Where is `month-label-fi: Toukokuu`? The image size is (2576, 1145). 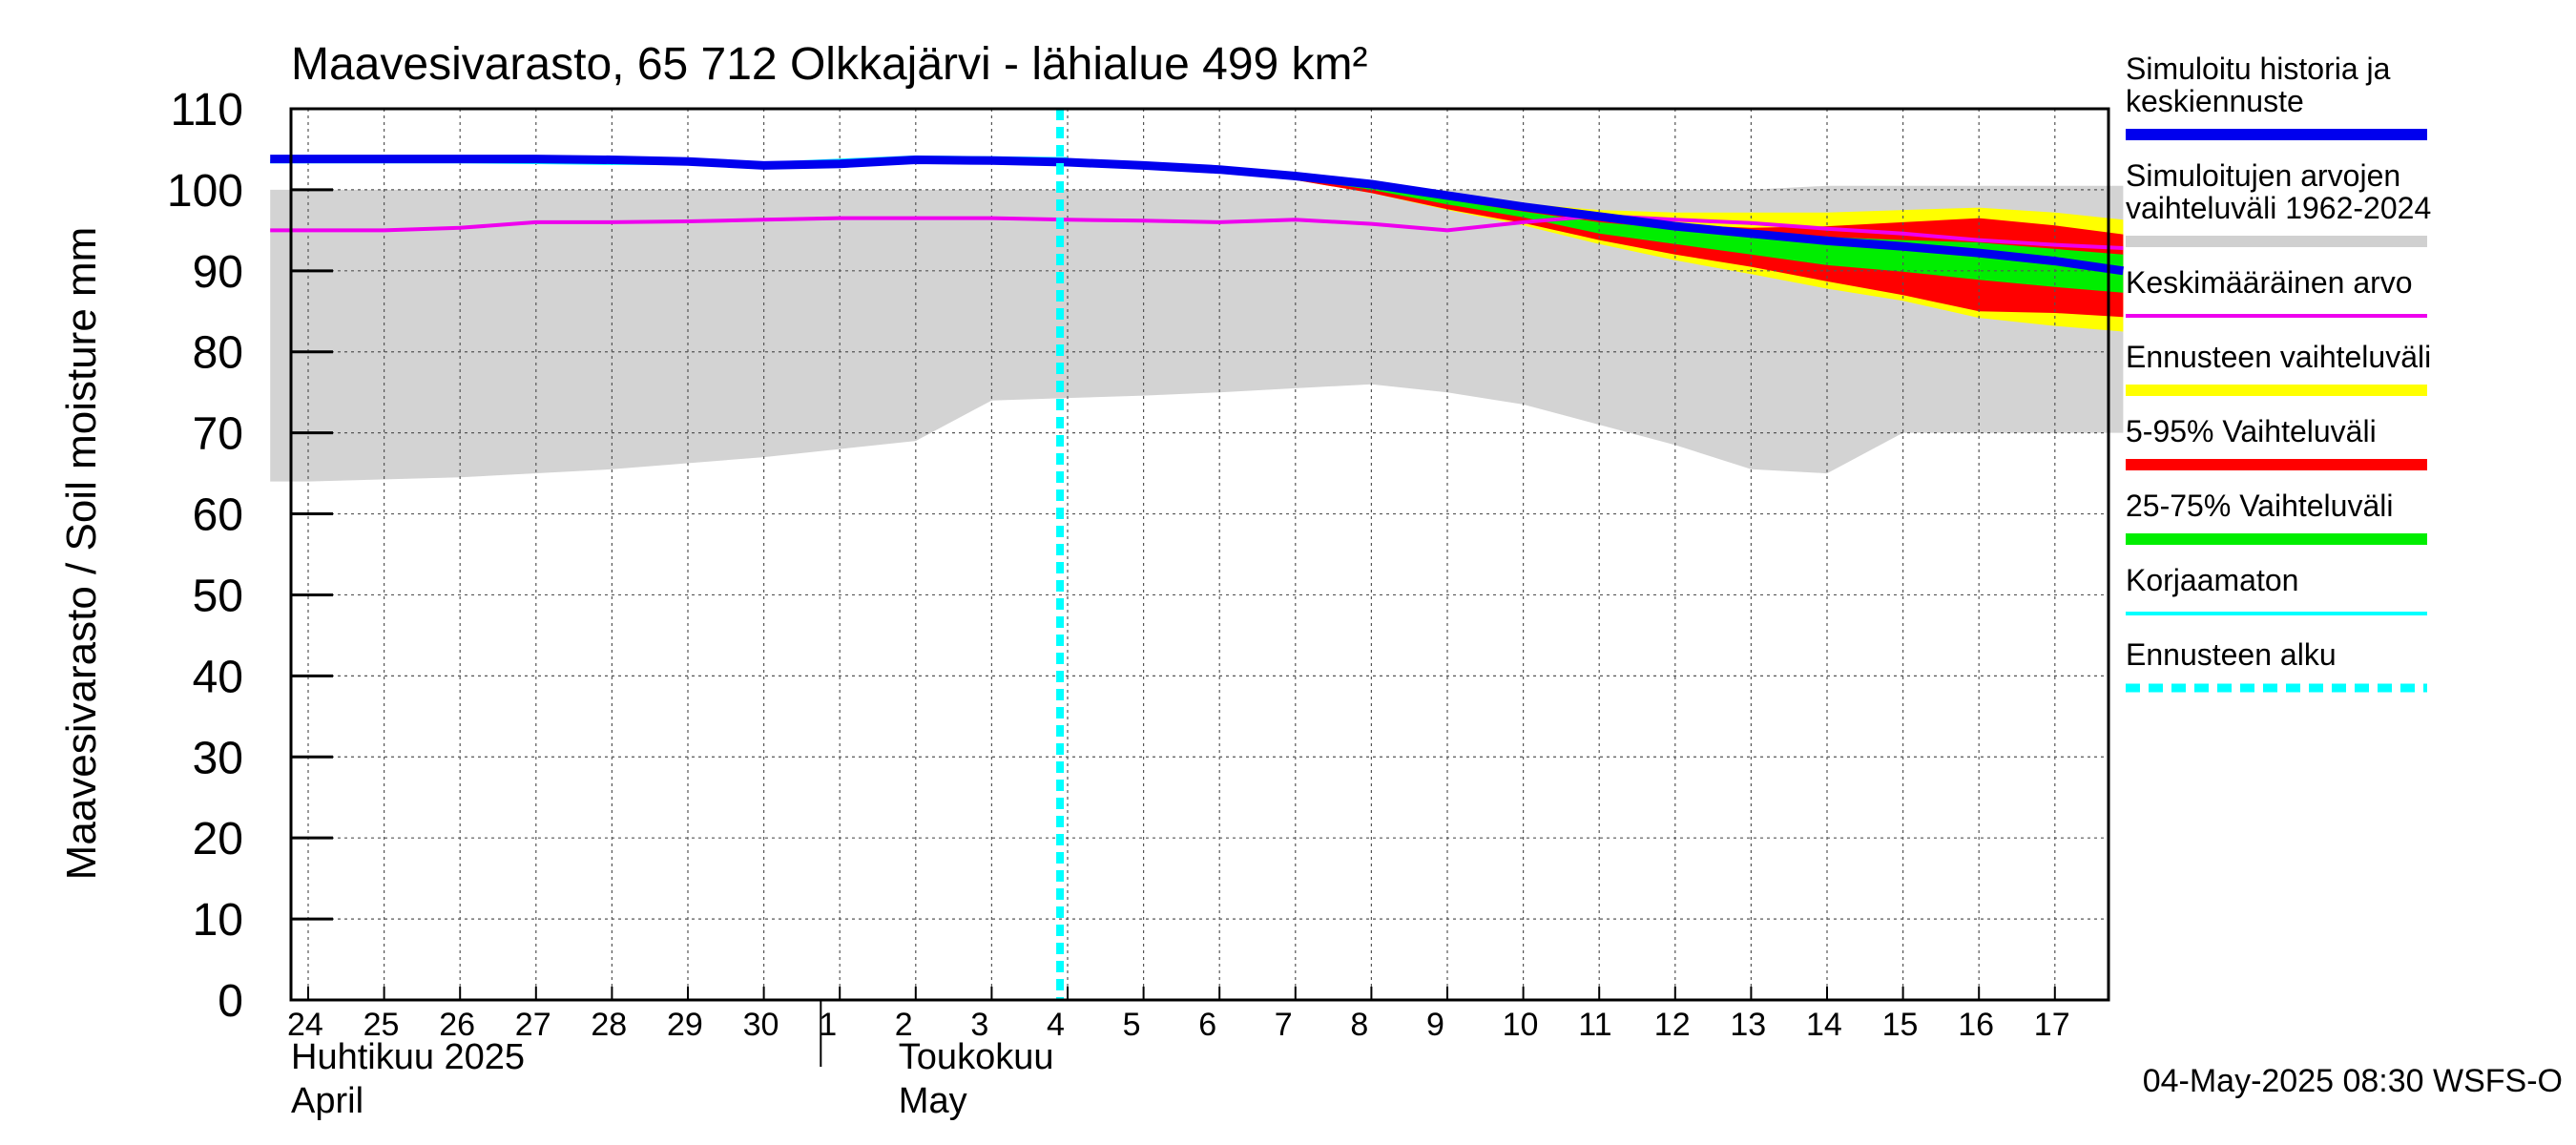 month-label-fi: Toukokuu is located at coordinates (976, 1057).